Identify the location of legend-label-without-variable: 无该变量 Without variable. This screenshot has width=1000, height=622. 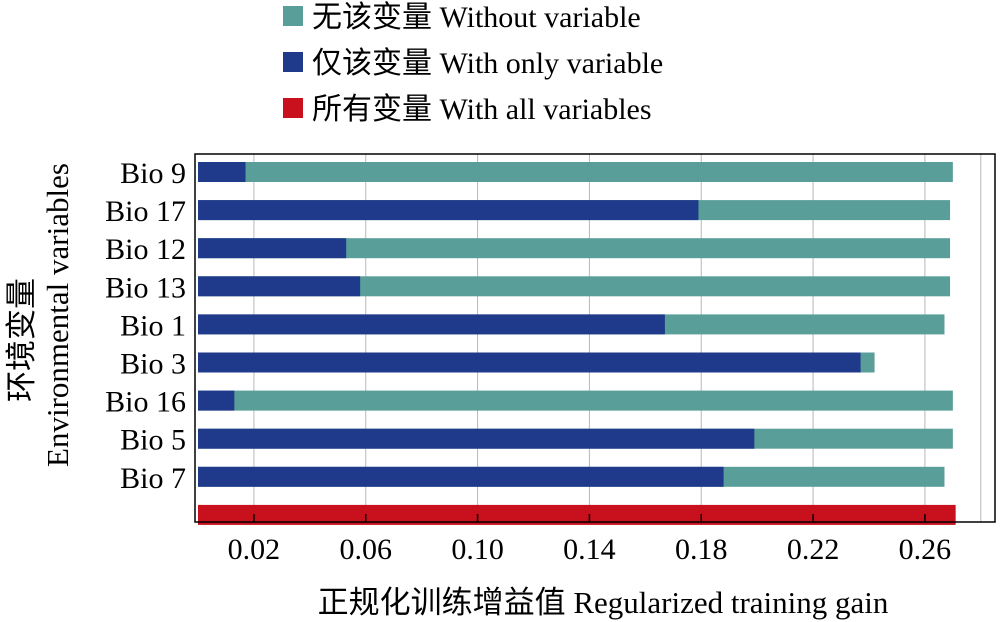
(476, 17).